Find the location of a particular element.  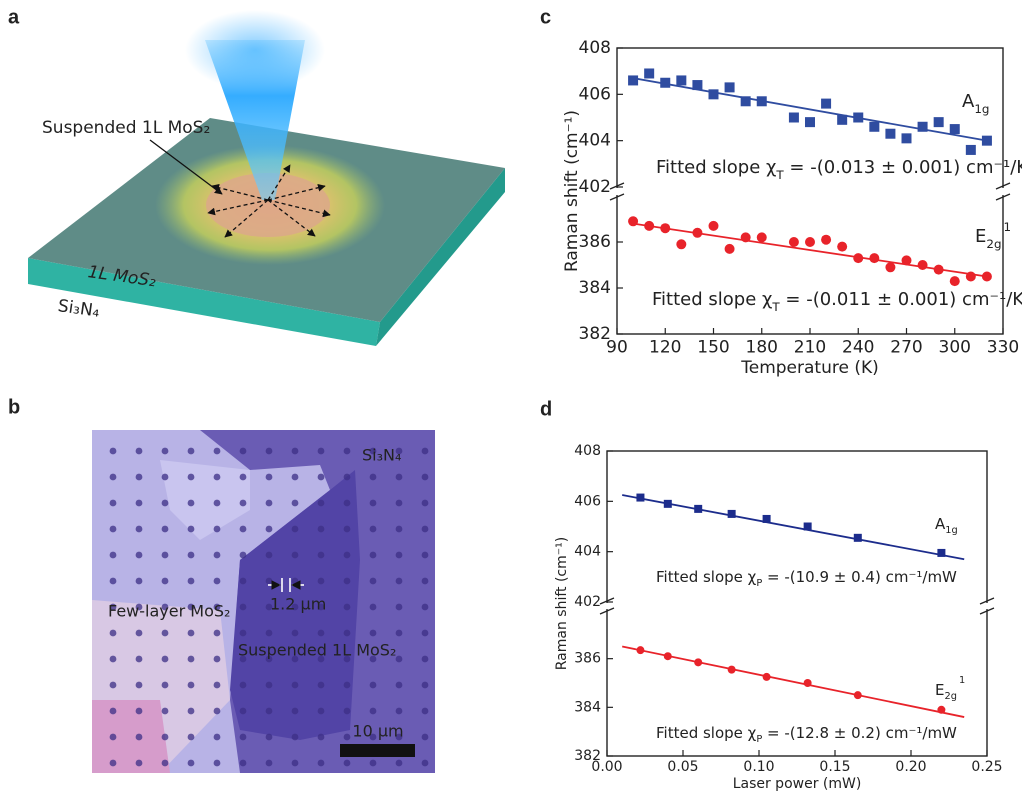

scale-bar is located at coordinates (377, 750).